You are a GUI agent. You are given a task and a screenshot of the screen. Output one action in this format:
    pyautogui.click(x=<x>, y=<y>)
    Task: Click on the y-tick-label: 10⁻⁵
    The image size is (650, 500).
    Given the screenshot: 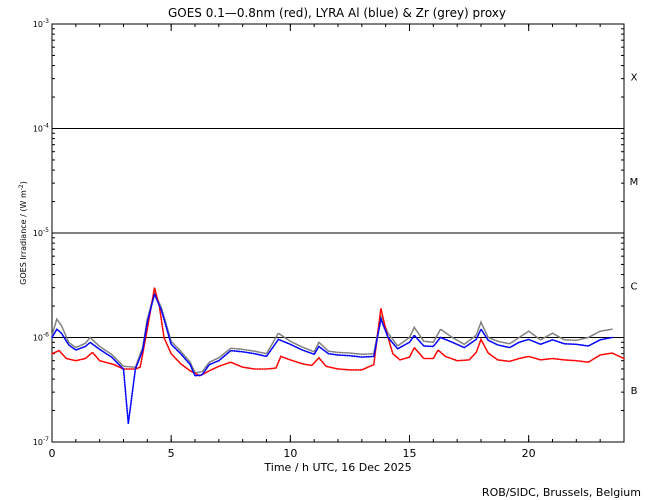 What is the action you would take?
    pyautogui.click(x=41, y=232)
    